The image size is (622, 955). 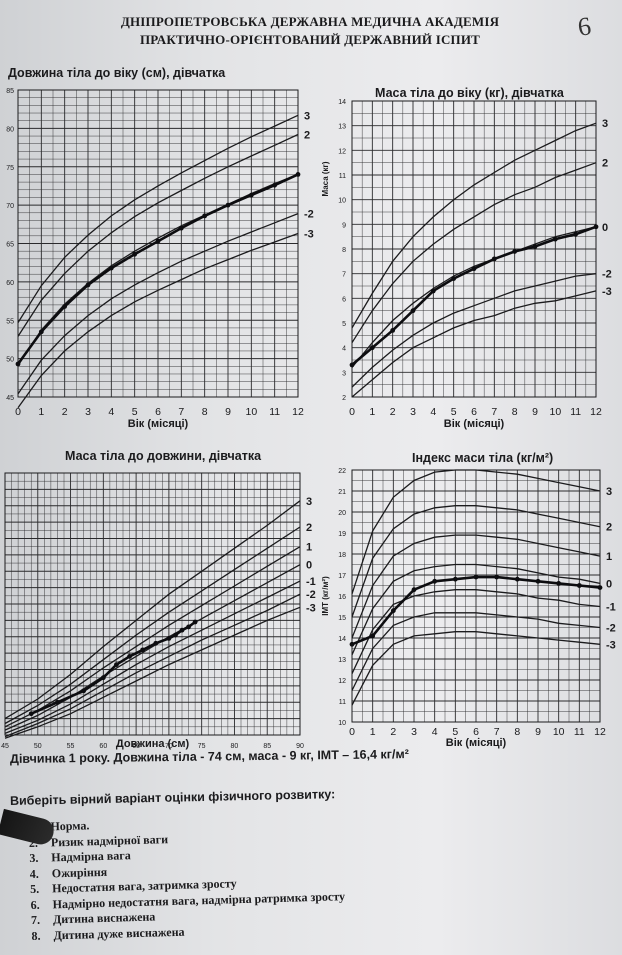 I want to click on x-tick-label: 45, so click(x=5, y=746).